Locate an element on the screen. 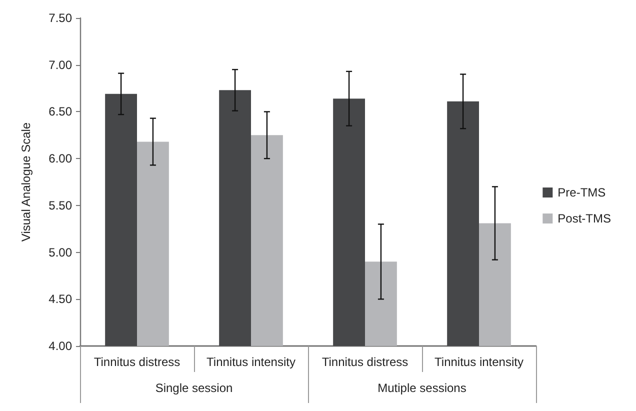  y-tick-label: 6.50 is located at coordinates (60, 111).